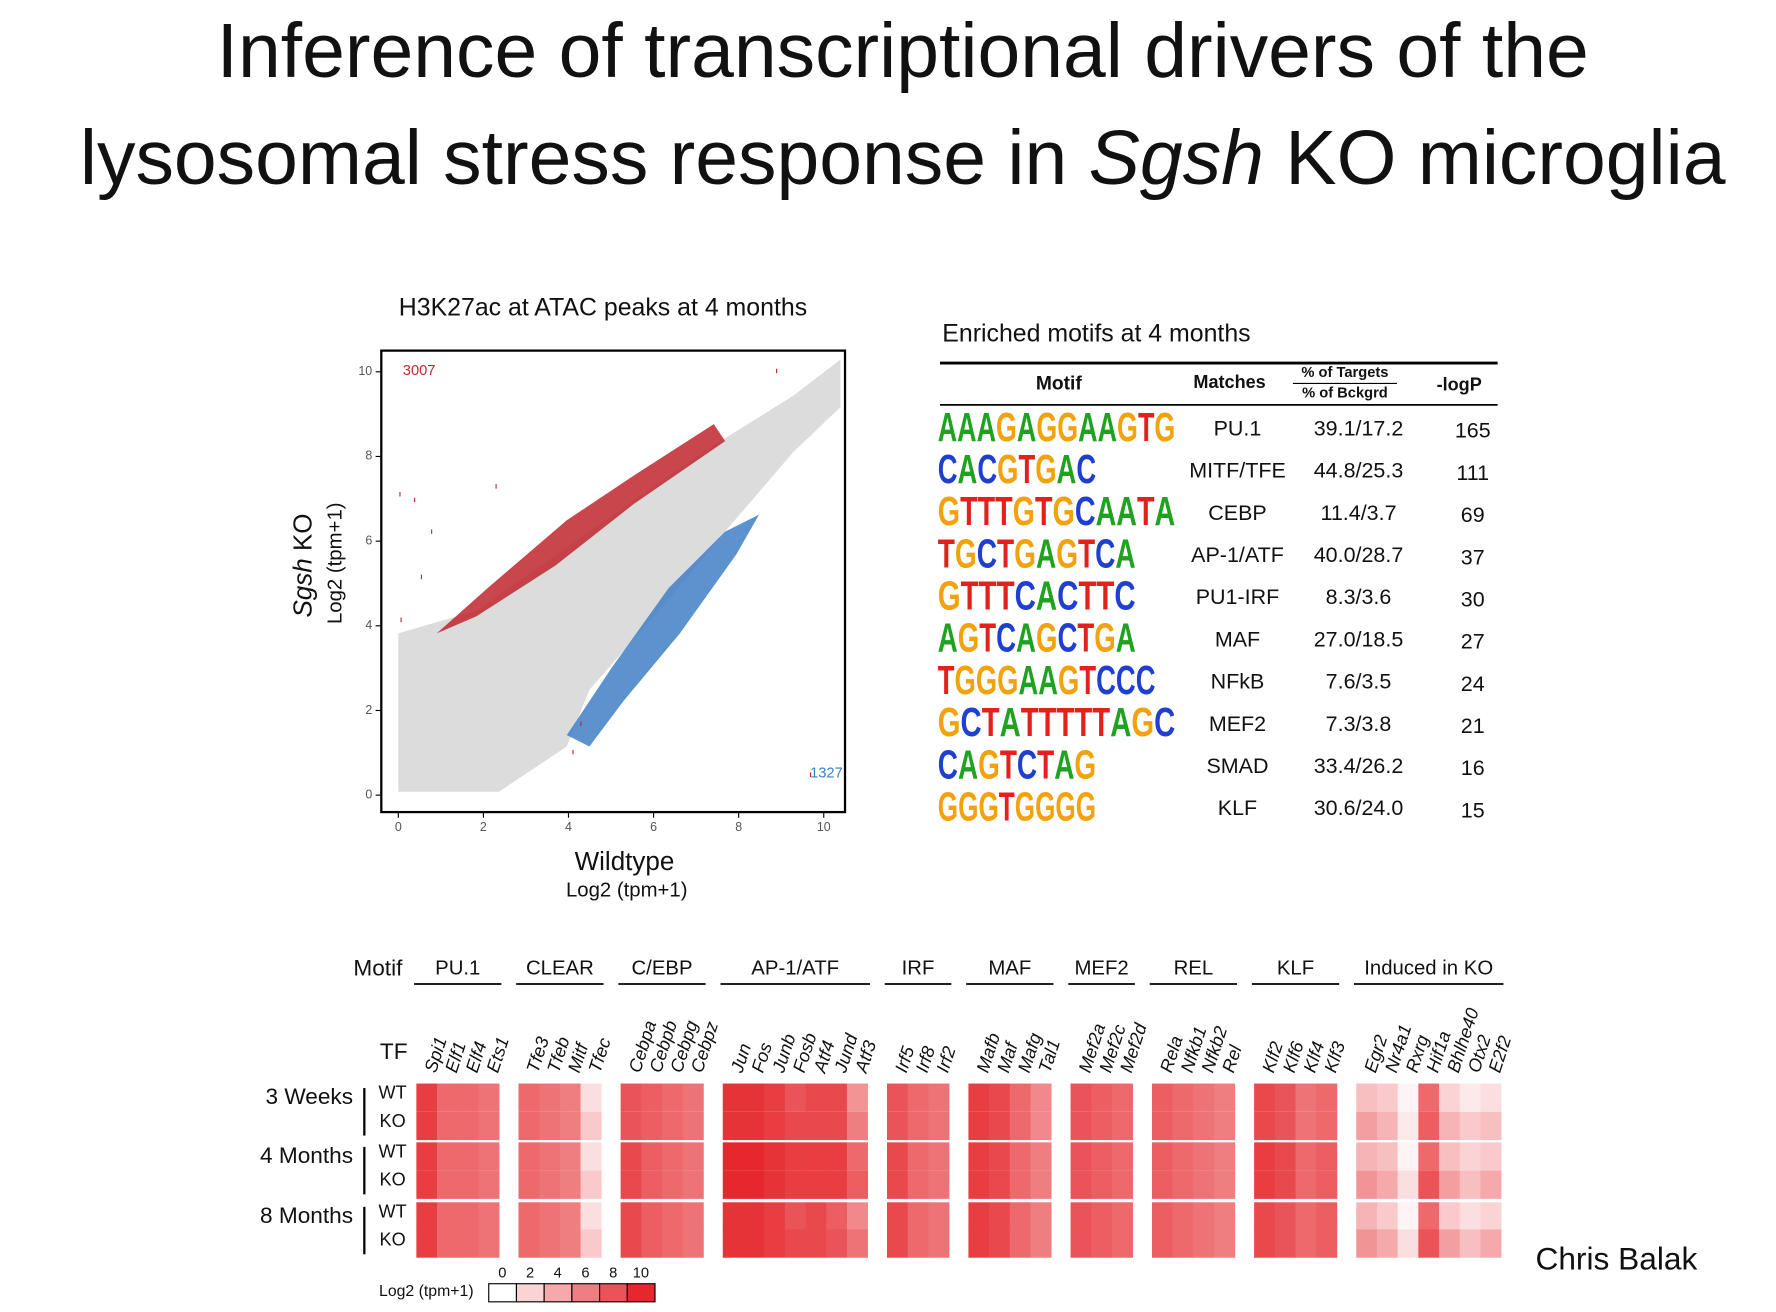  Describe the element at coordinates (1359, 639) in the screenshot. I see `motif-ratio: 27.0/18.5` at that location.